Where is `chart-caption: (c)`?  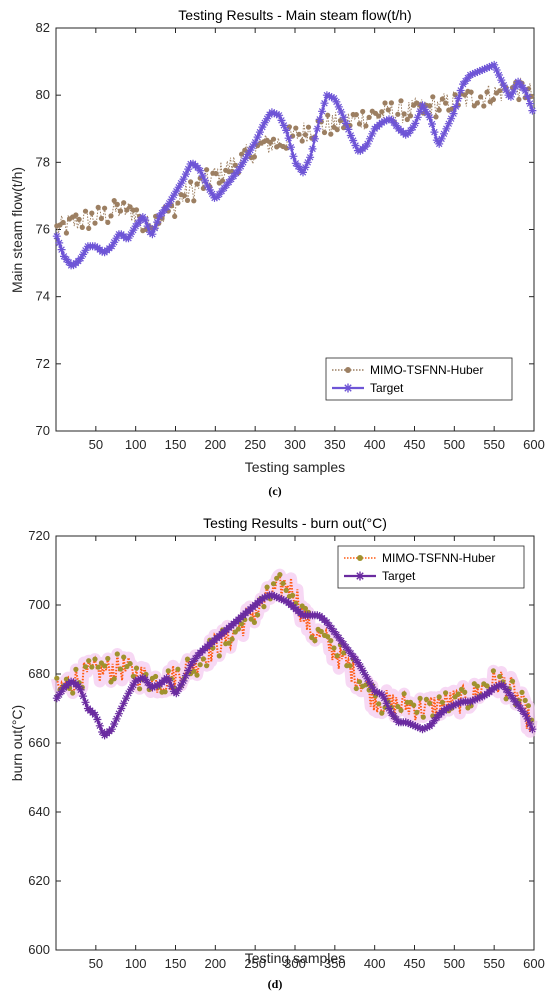 chart-caption: (c) is located at coordinates (274, 491).